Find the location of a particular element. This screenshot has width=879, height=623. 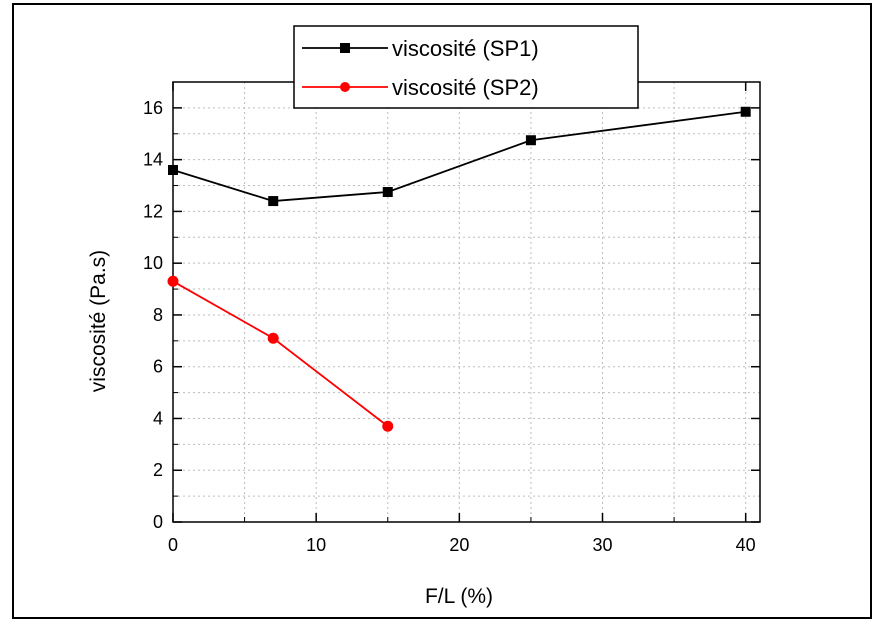

y-tick-label: 6 is located at coordinates (158, 367).